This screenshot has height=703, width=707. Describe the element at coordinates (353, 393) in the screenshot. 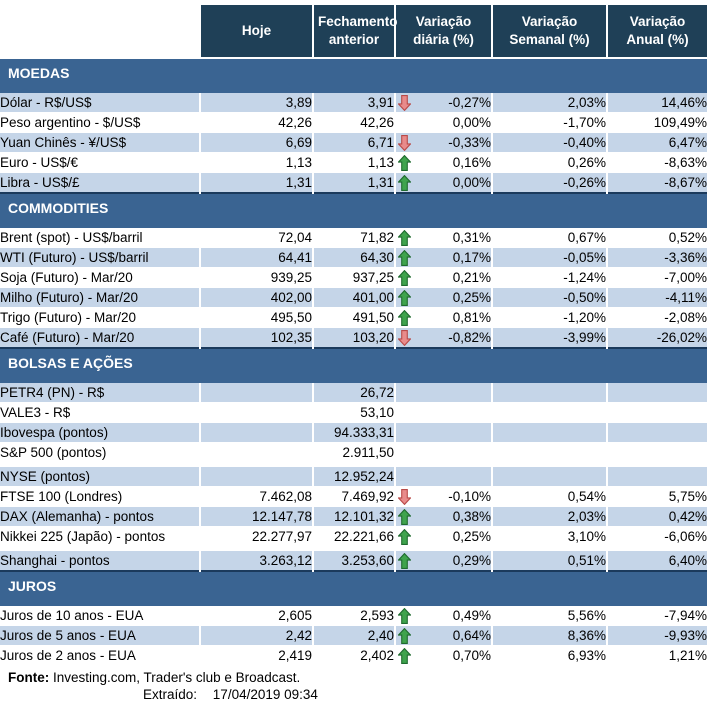

I see `fechamento-anterior-value: 26,72` at that location.